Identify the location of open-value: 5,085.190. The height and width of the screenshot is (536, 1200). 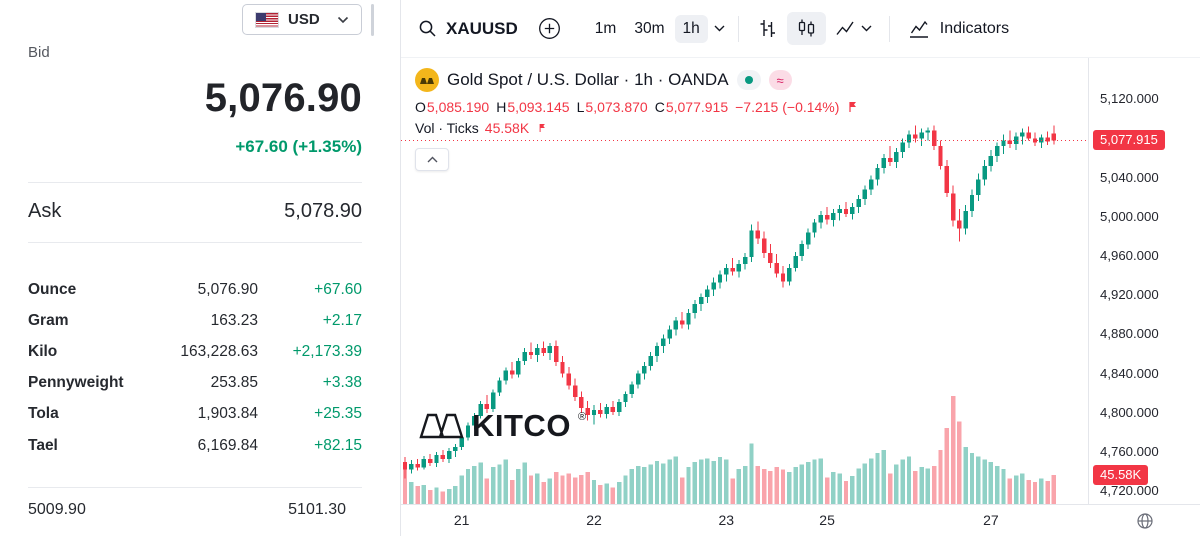
(458, 107).